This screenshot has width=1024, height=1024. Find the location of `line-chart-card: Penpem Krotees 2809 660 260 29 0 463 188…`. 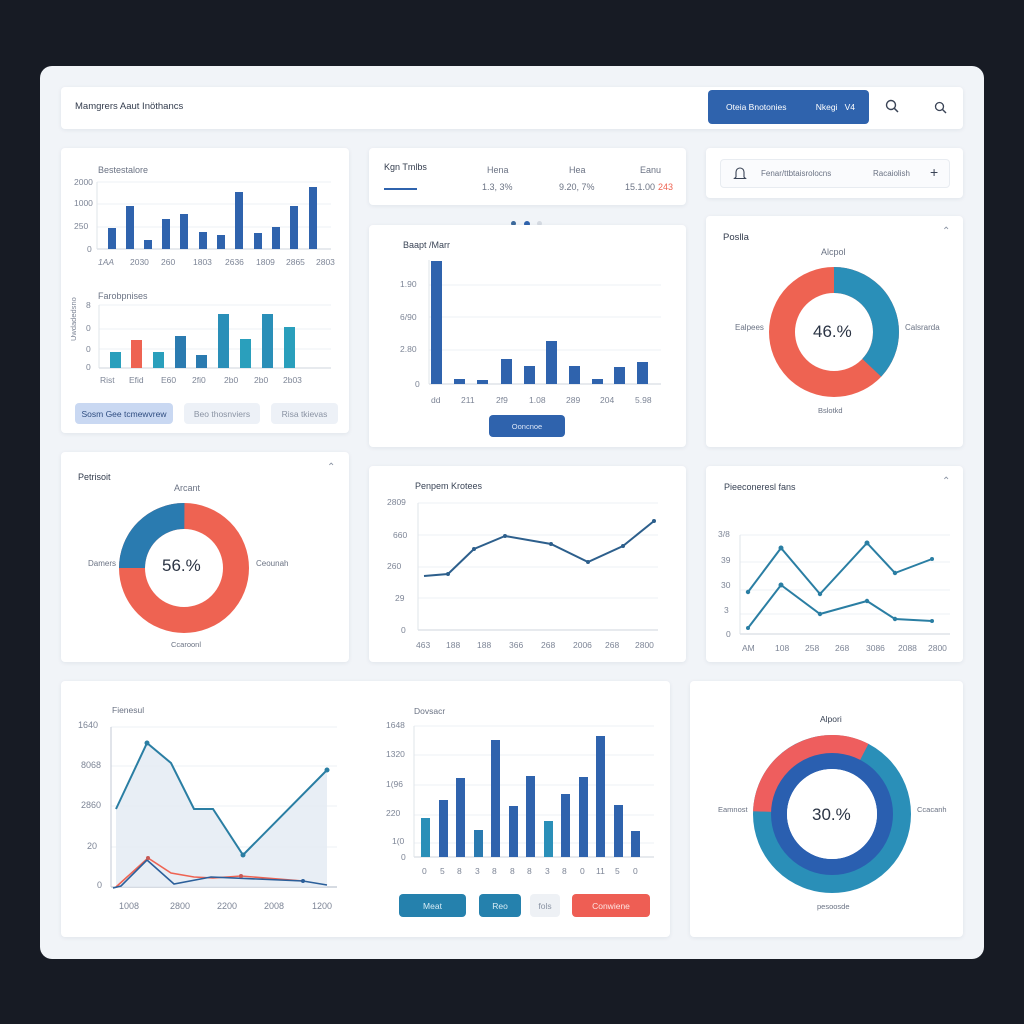

line-chart-card: Penpem Krotees 2809 660 260 29 0 463 188… is located at coordinates (527, 564).